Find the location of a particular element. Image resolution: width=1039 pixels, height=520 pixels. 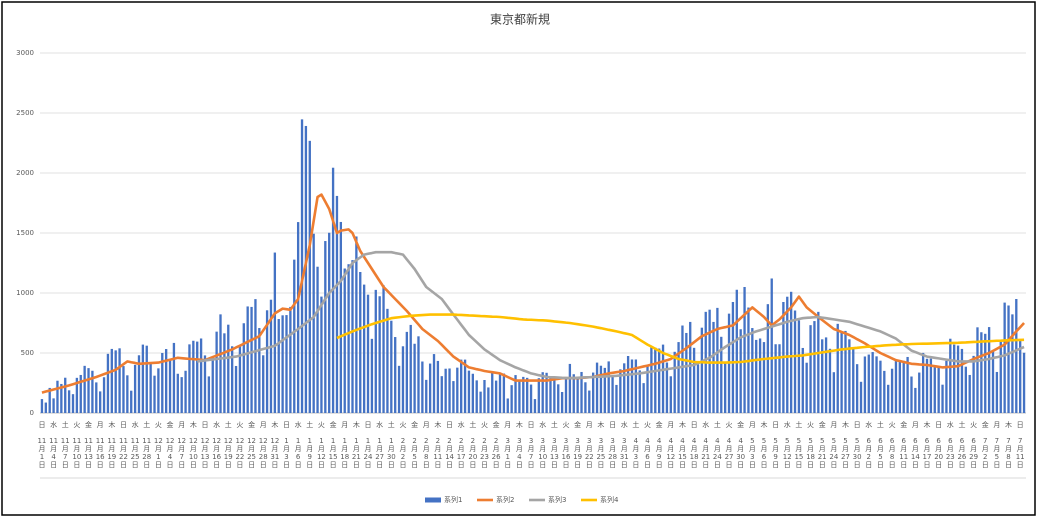

x-tick-label: 1月6日 is located at coordinates (298, 453).